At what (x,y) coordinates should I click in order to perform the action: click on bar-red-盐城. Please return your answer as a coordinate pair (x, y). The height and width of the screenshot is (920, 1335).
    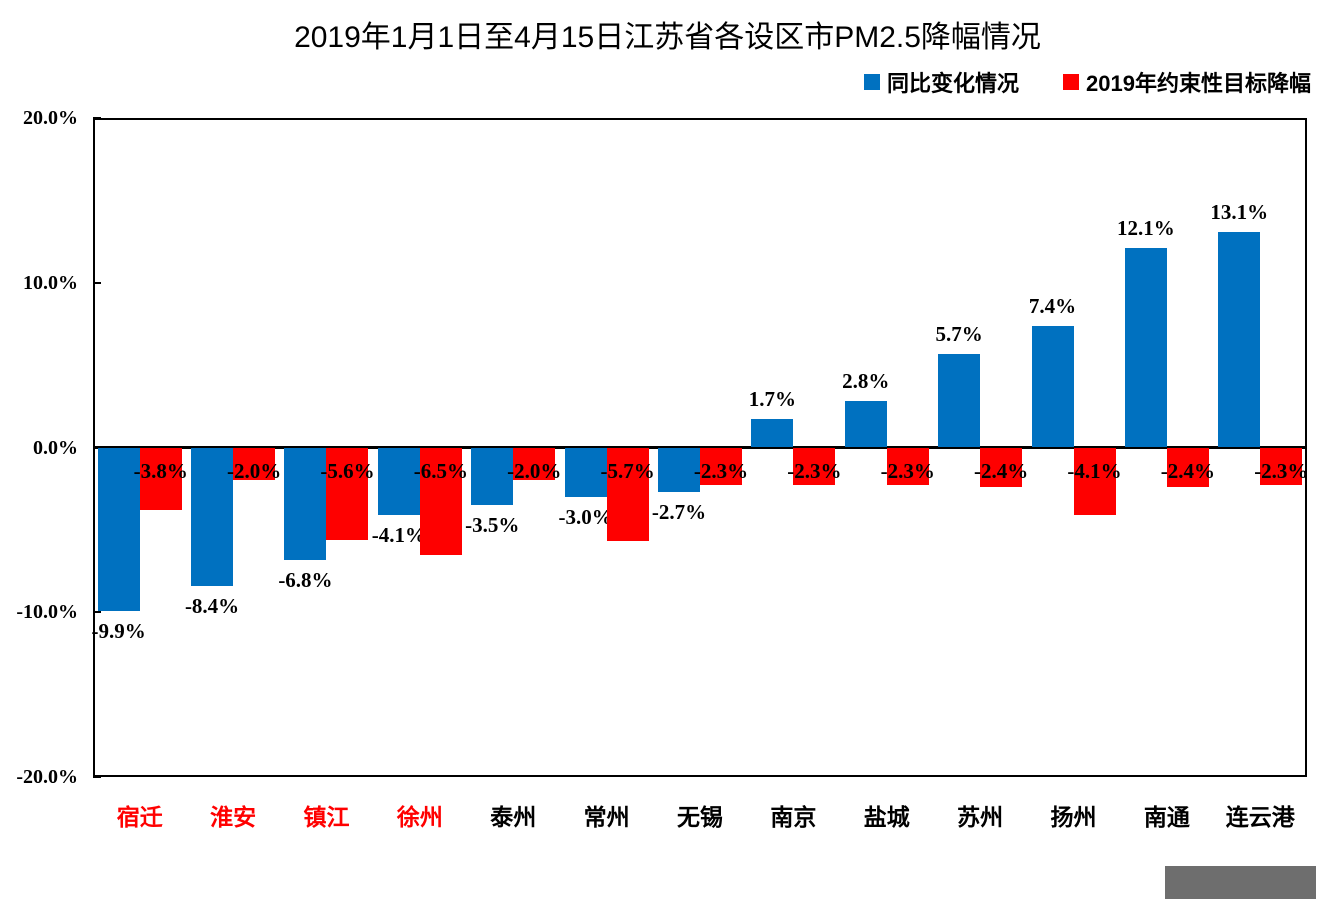
    Looking at the image, I should click on (907, 466).